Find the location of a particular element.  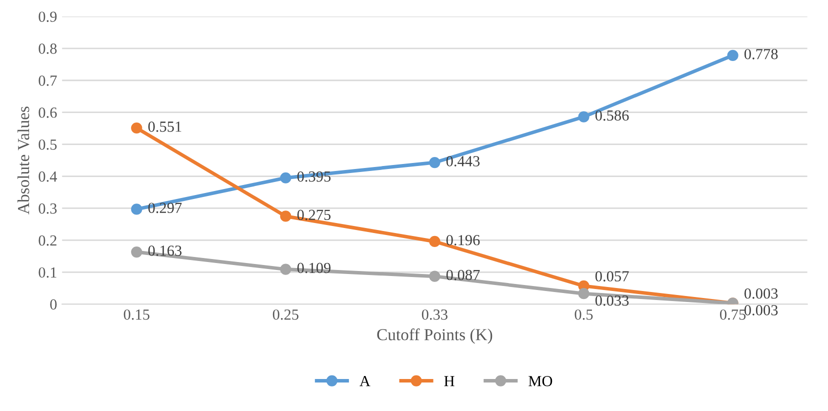

y-tick-label: 0.9 is located at coordinates (47, 17).